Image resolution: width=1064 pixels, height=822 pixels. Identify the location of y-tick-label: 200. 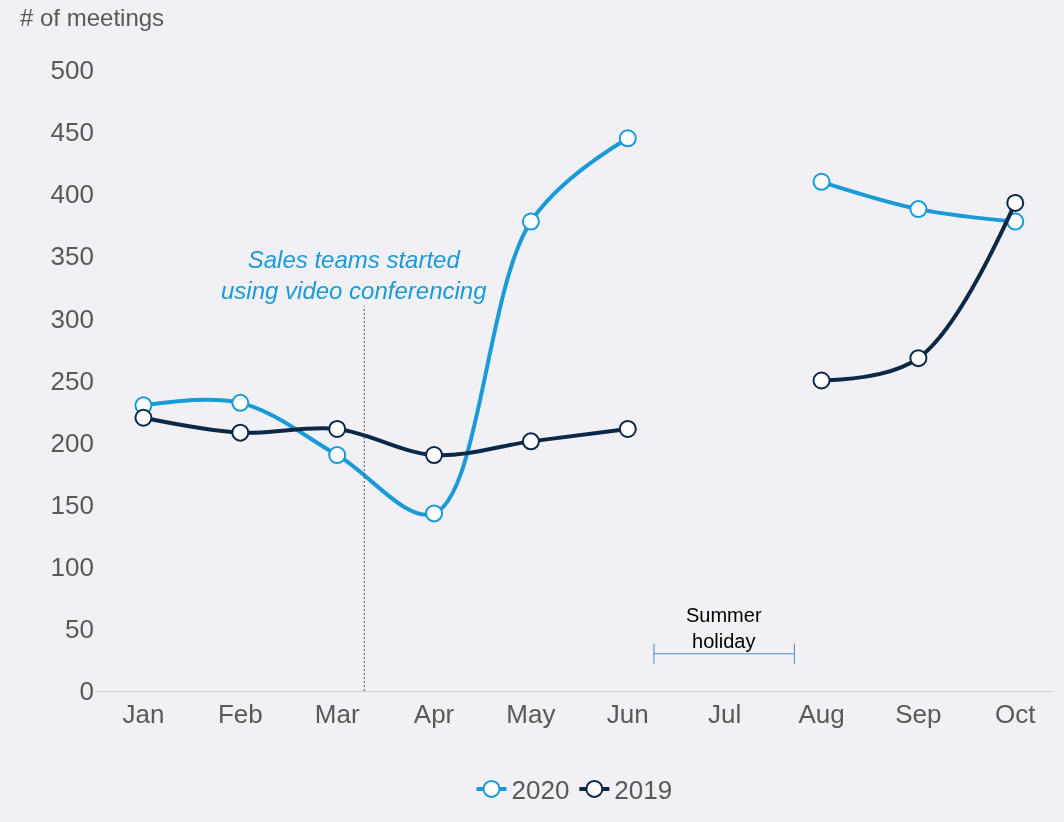
(72, 442).